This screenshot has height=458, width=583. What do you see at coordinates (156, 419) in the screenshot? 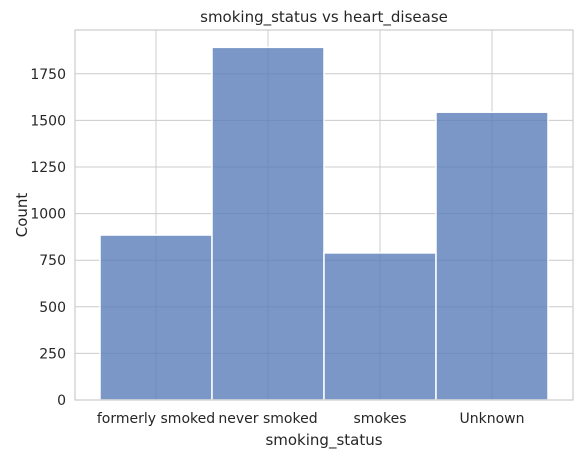
I see `x-tick-label-0: formerly smoked` at bounding box center [156, 419].